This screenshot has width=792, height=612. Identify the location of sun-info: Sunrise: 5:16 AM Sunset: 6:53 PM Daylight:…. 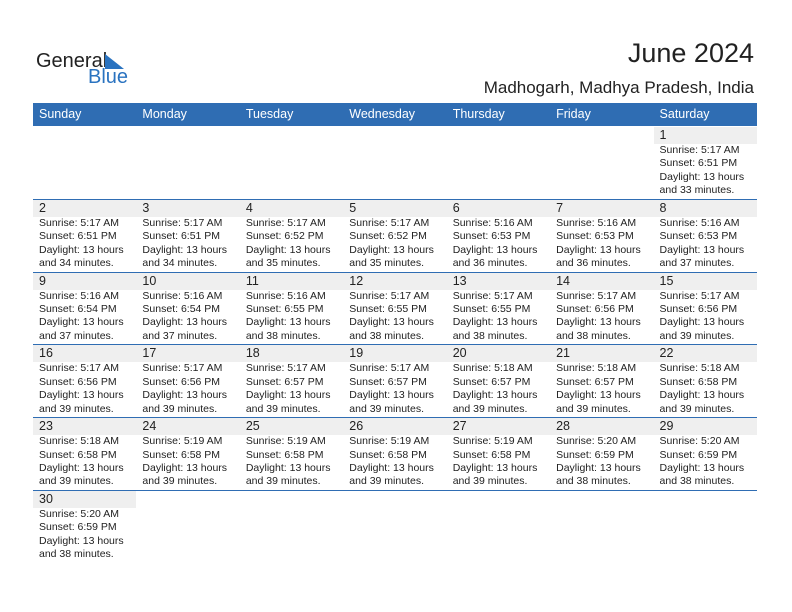
(495, 244).